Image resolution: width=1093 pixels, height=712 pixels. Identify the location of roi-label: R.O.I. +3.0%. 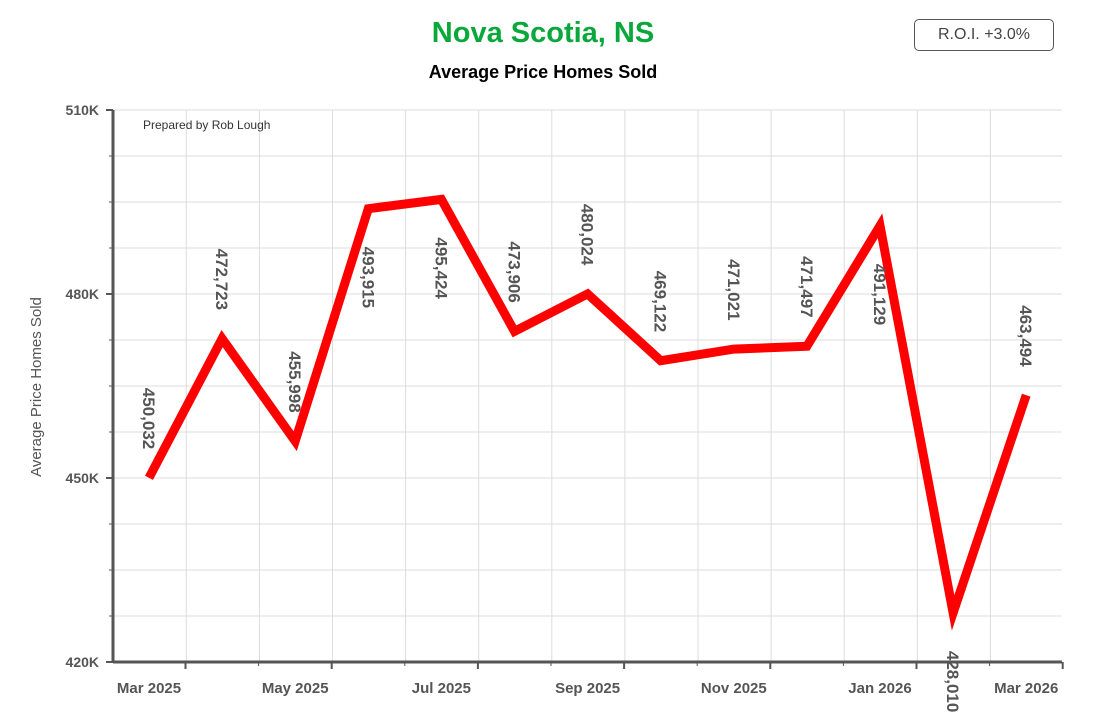
(984, 34).